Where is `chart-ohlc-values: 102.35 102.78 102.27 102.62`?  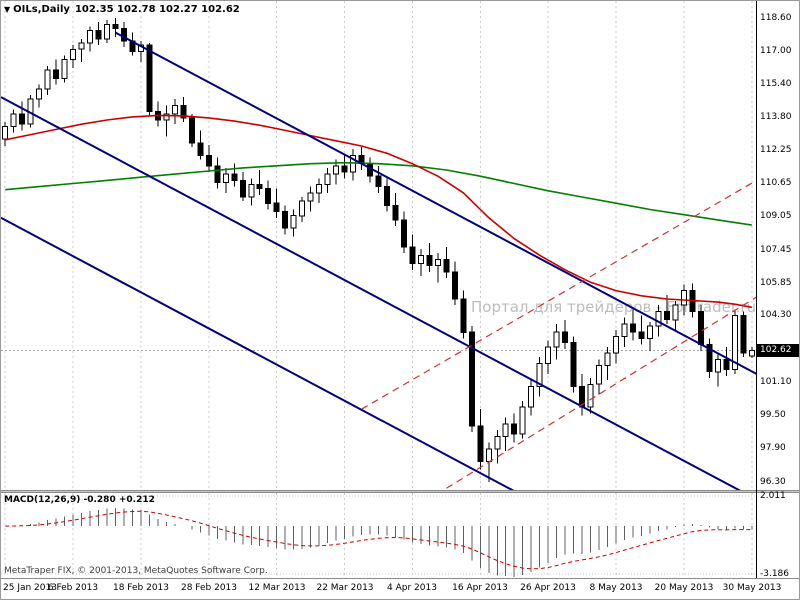 chart-ohlc-values: 102.35 102.78 102.27 102.62 is located at coordinates (157, 9).